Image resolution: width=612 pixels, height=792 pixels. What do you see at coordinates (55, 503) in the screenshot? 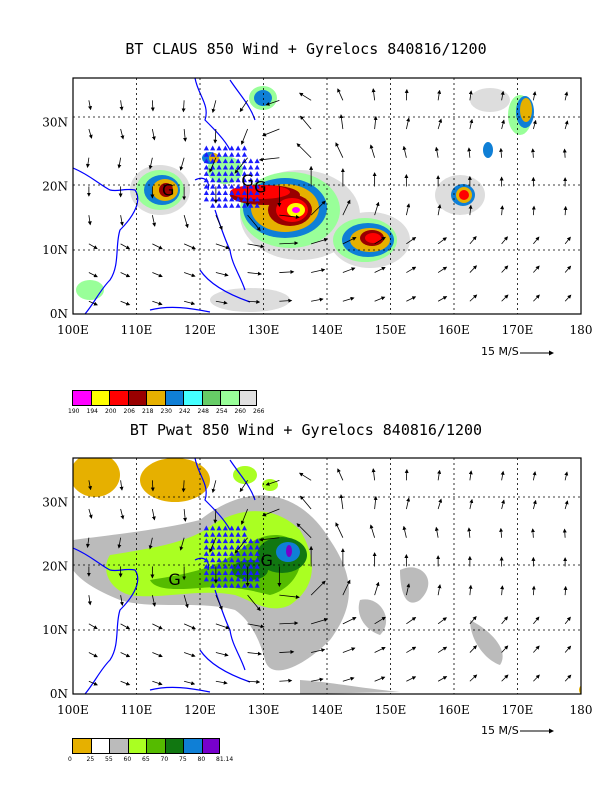
I see `lat-tick-label: 30N` at bounding box center [55, 503].